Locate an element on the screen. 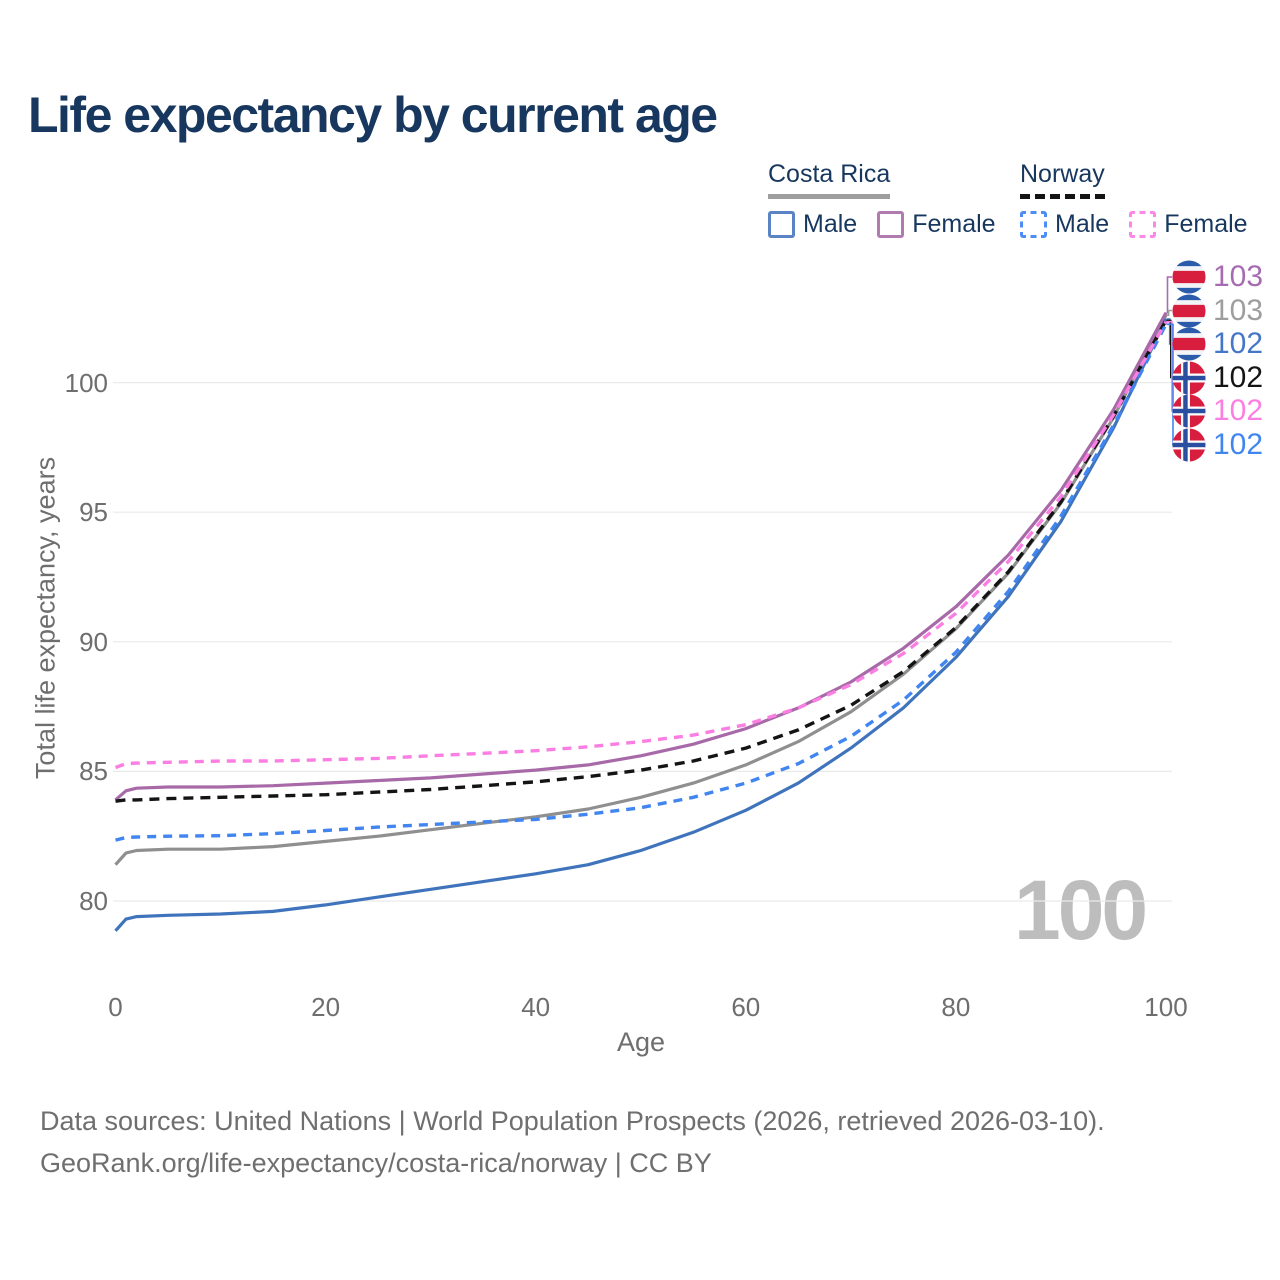 Image resolution: width=1280 pixels, height=1280 pixels. norway-female-swatch-icon is located at coordinates (1143, 224).